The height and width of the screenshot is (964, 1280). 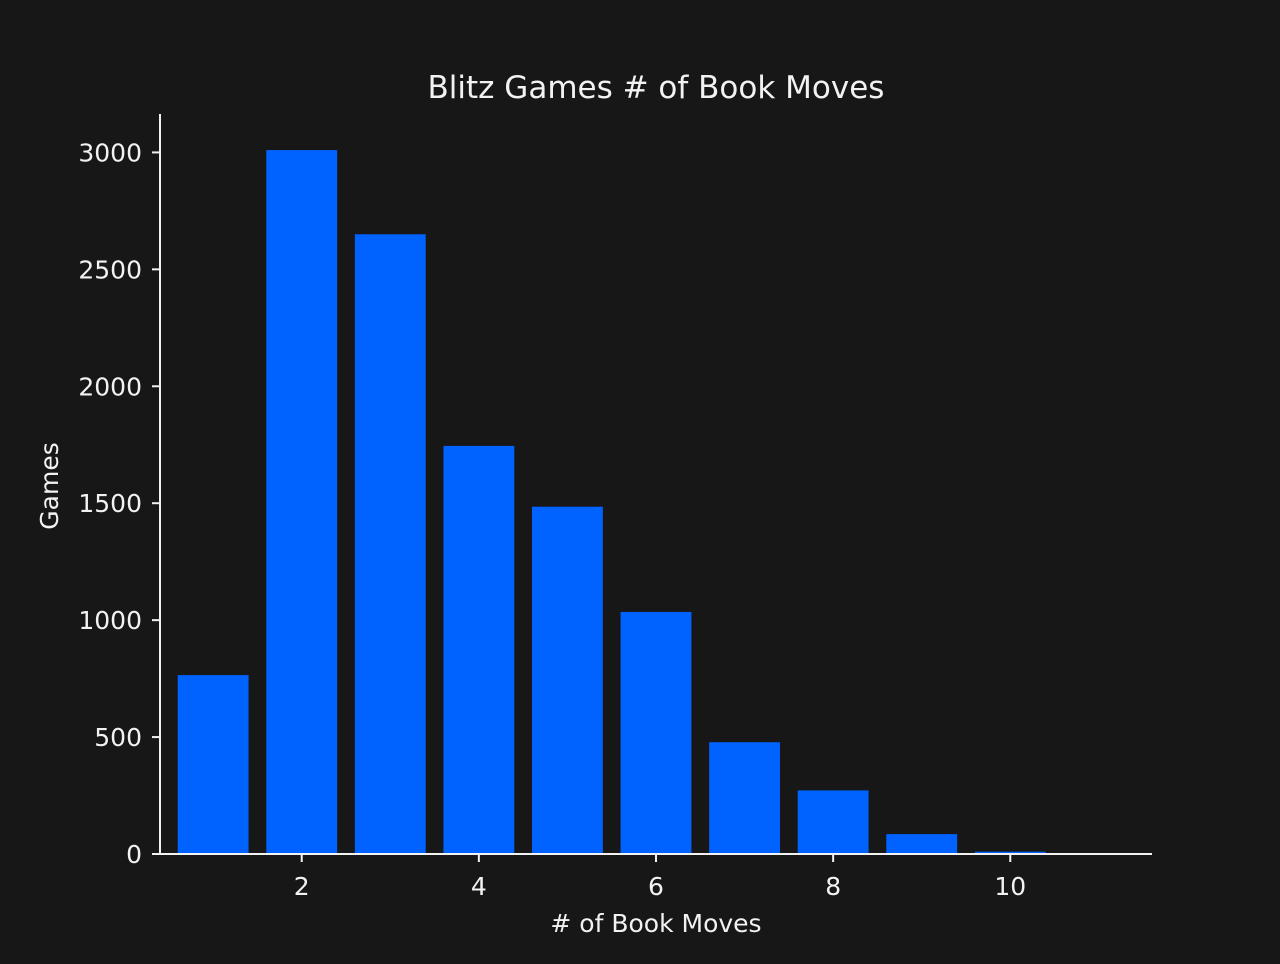 I want to click on x-tick-label-8: 8, so click(x=833, y=886).